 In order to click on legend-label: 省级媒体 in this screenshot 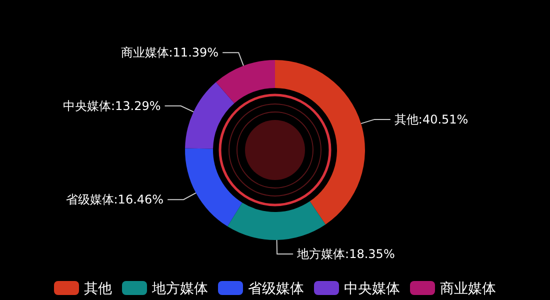, I will do `click(276, 289)`.